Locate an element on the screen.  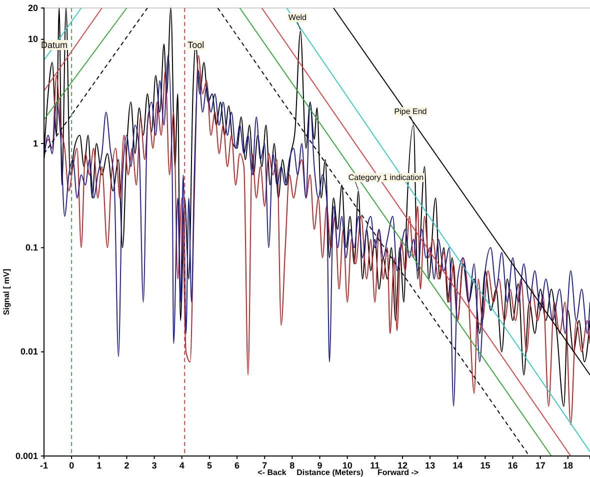
x-tick-label: -1 is located at coordinates (44, 465).